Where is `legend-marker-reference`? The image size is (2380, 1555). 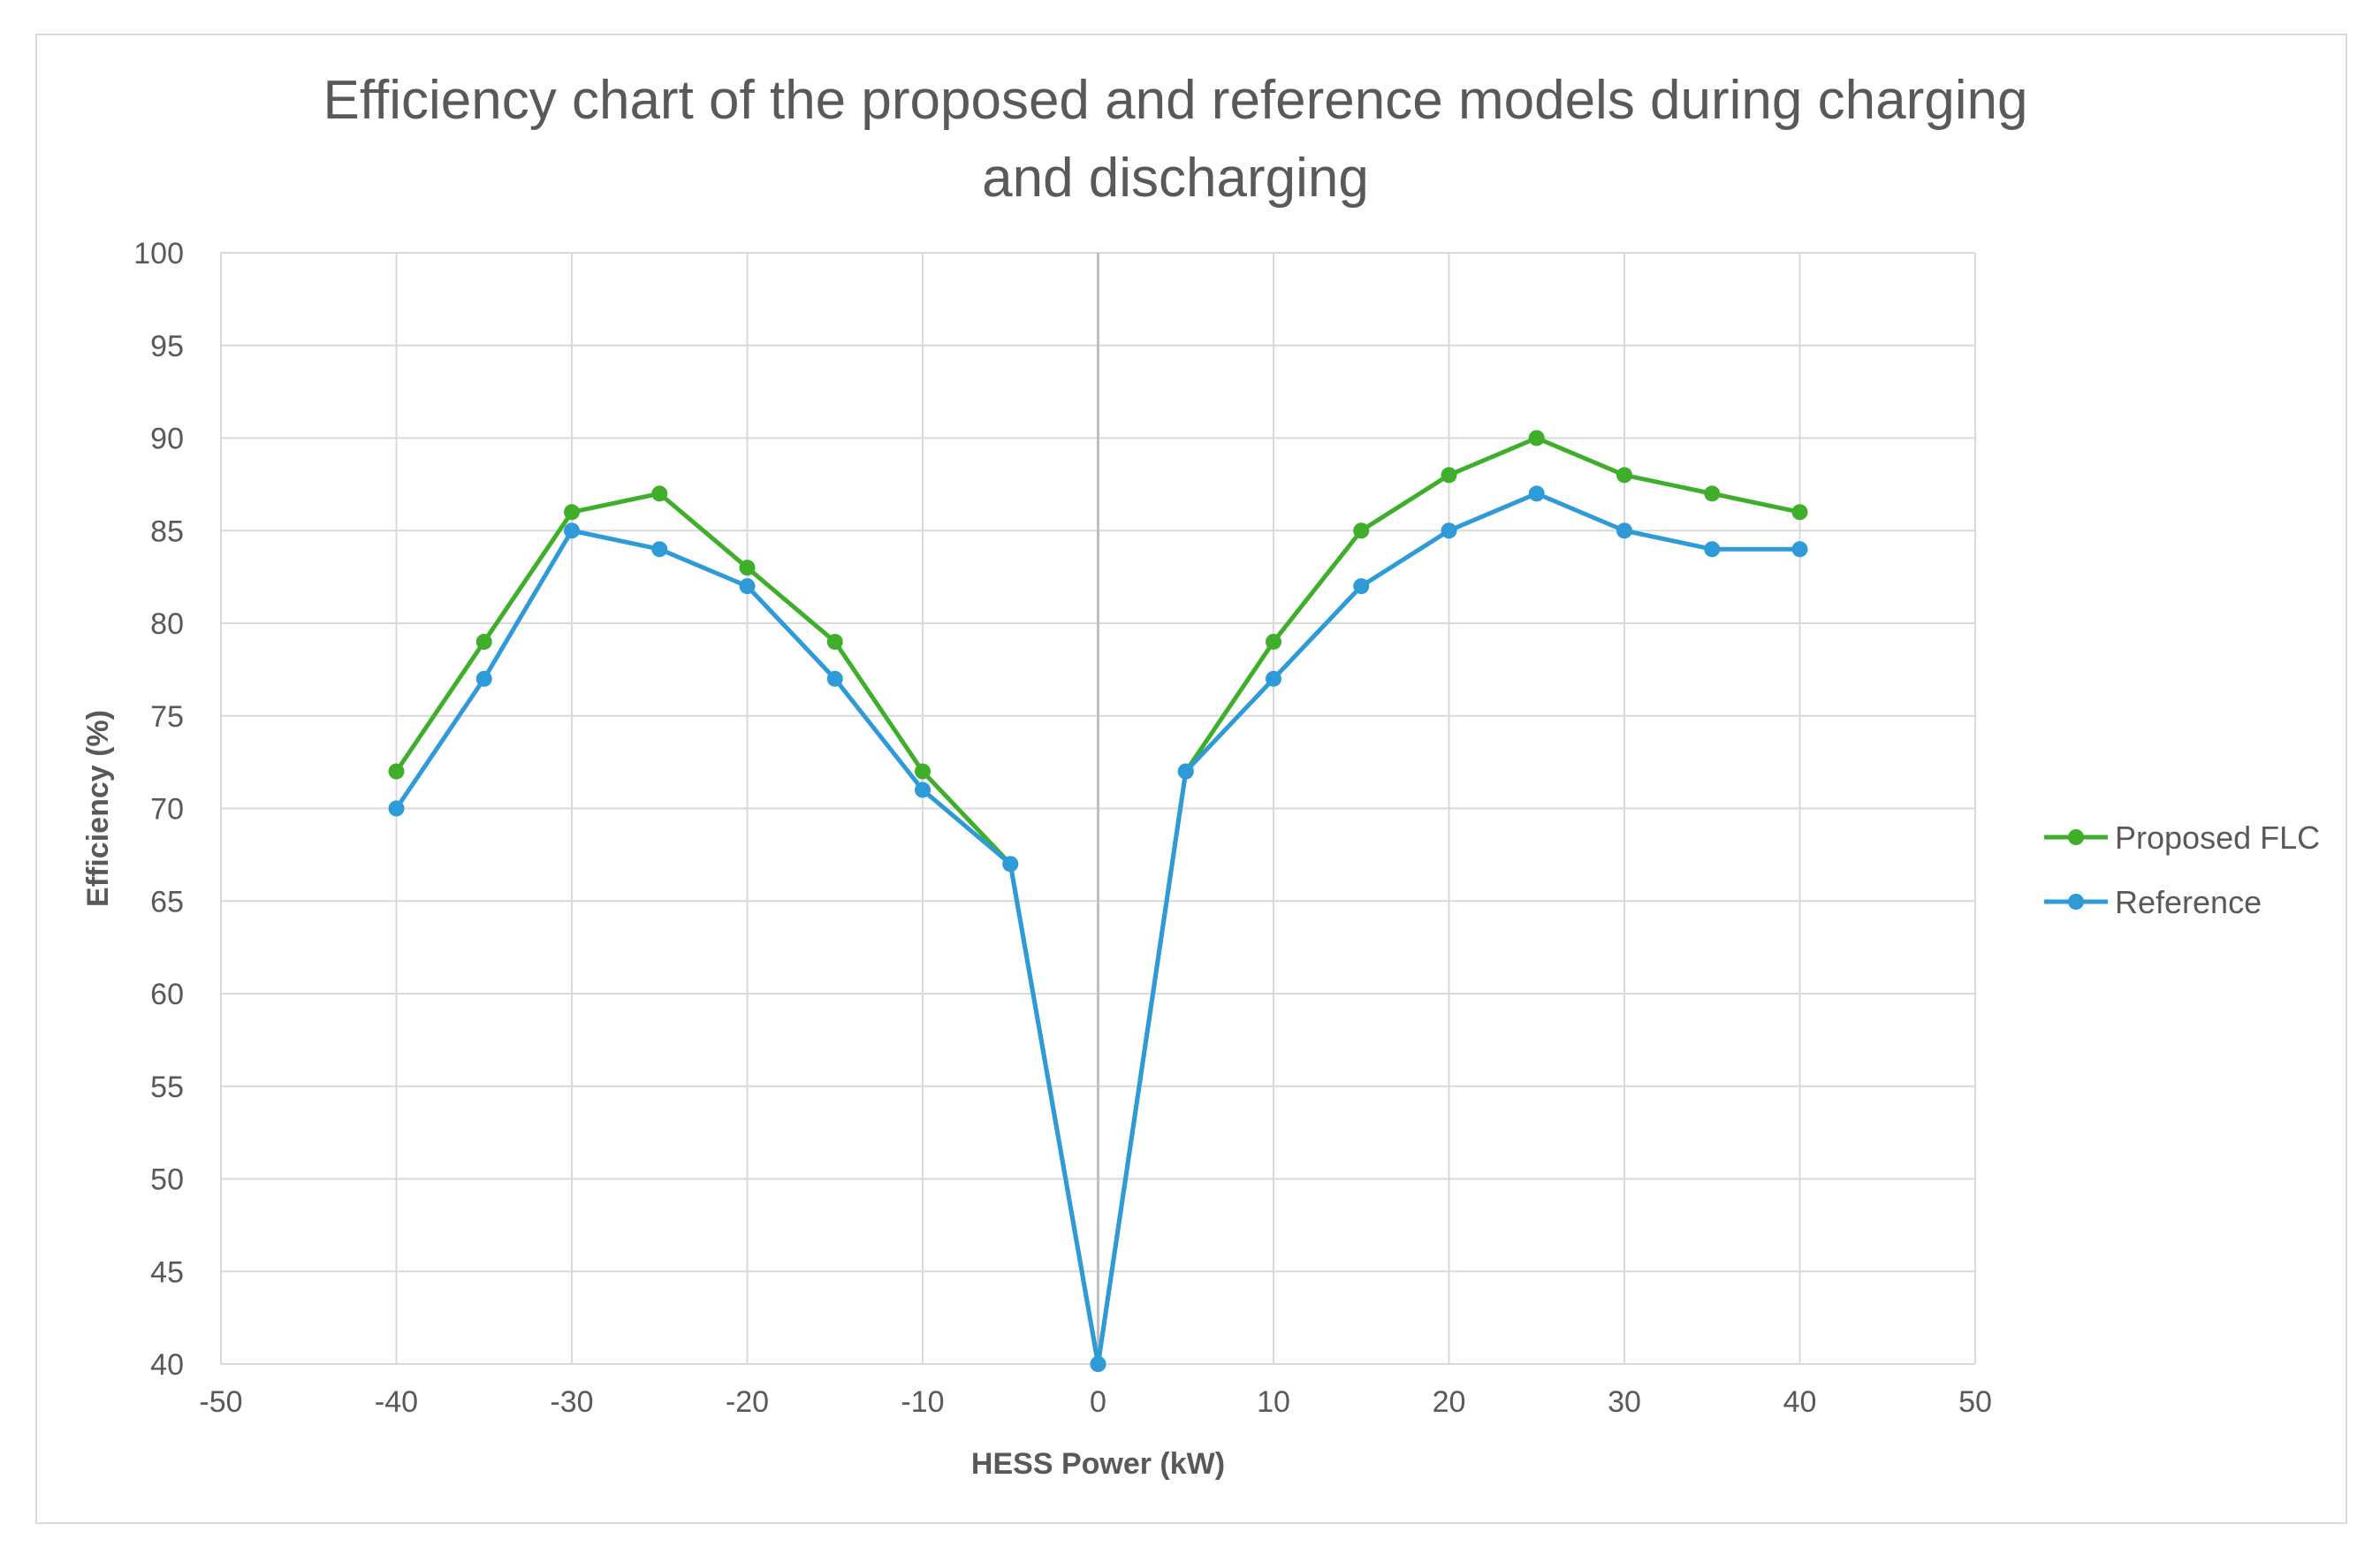 legend-marker-reference is located at coordinates (2076, 902).